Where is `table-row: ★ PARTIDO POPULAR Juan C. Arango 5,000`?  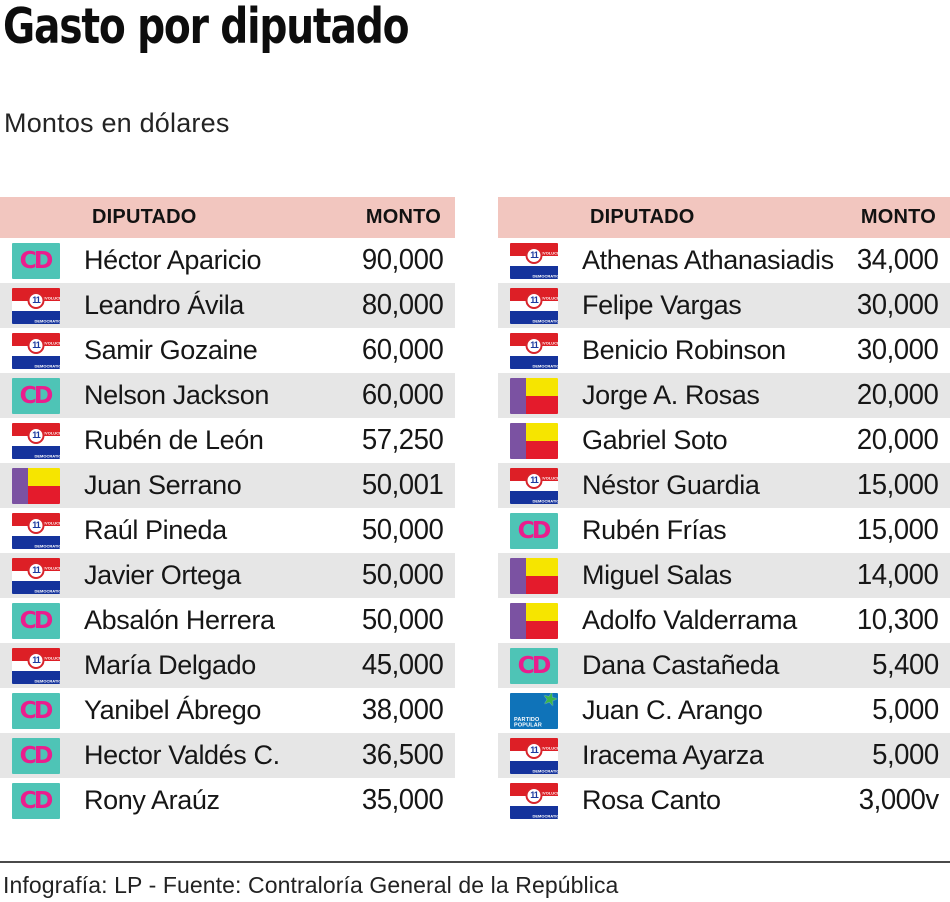 table-row: ★ PARTIDO POPULAR Juan C. Arango 5,000 is located at coordinates (724, 710).